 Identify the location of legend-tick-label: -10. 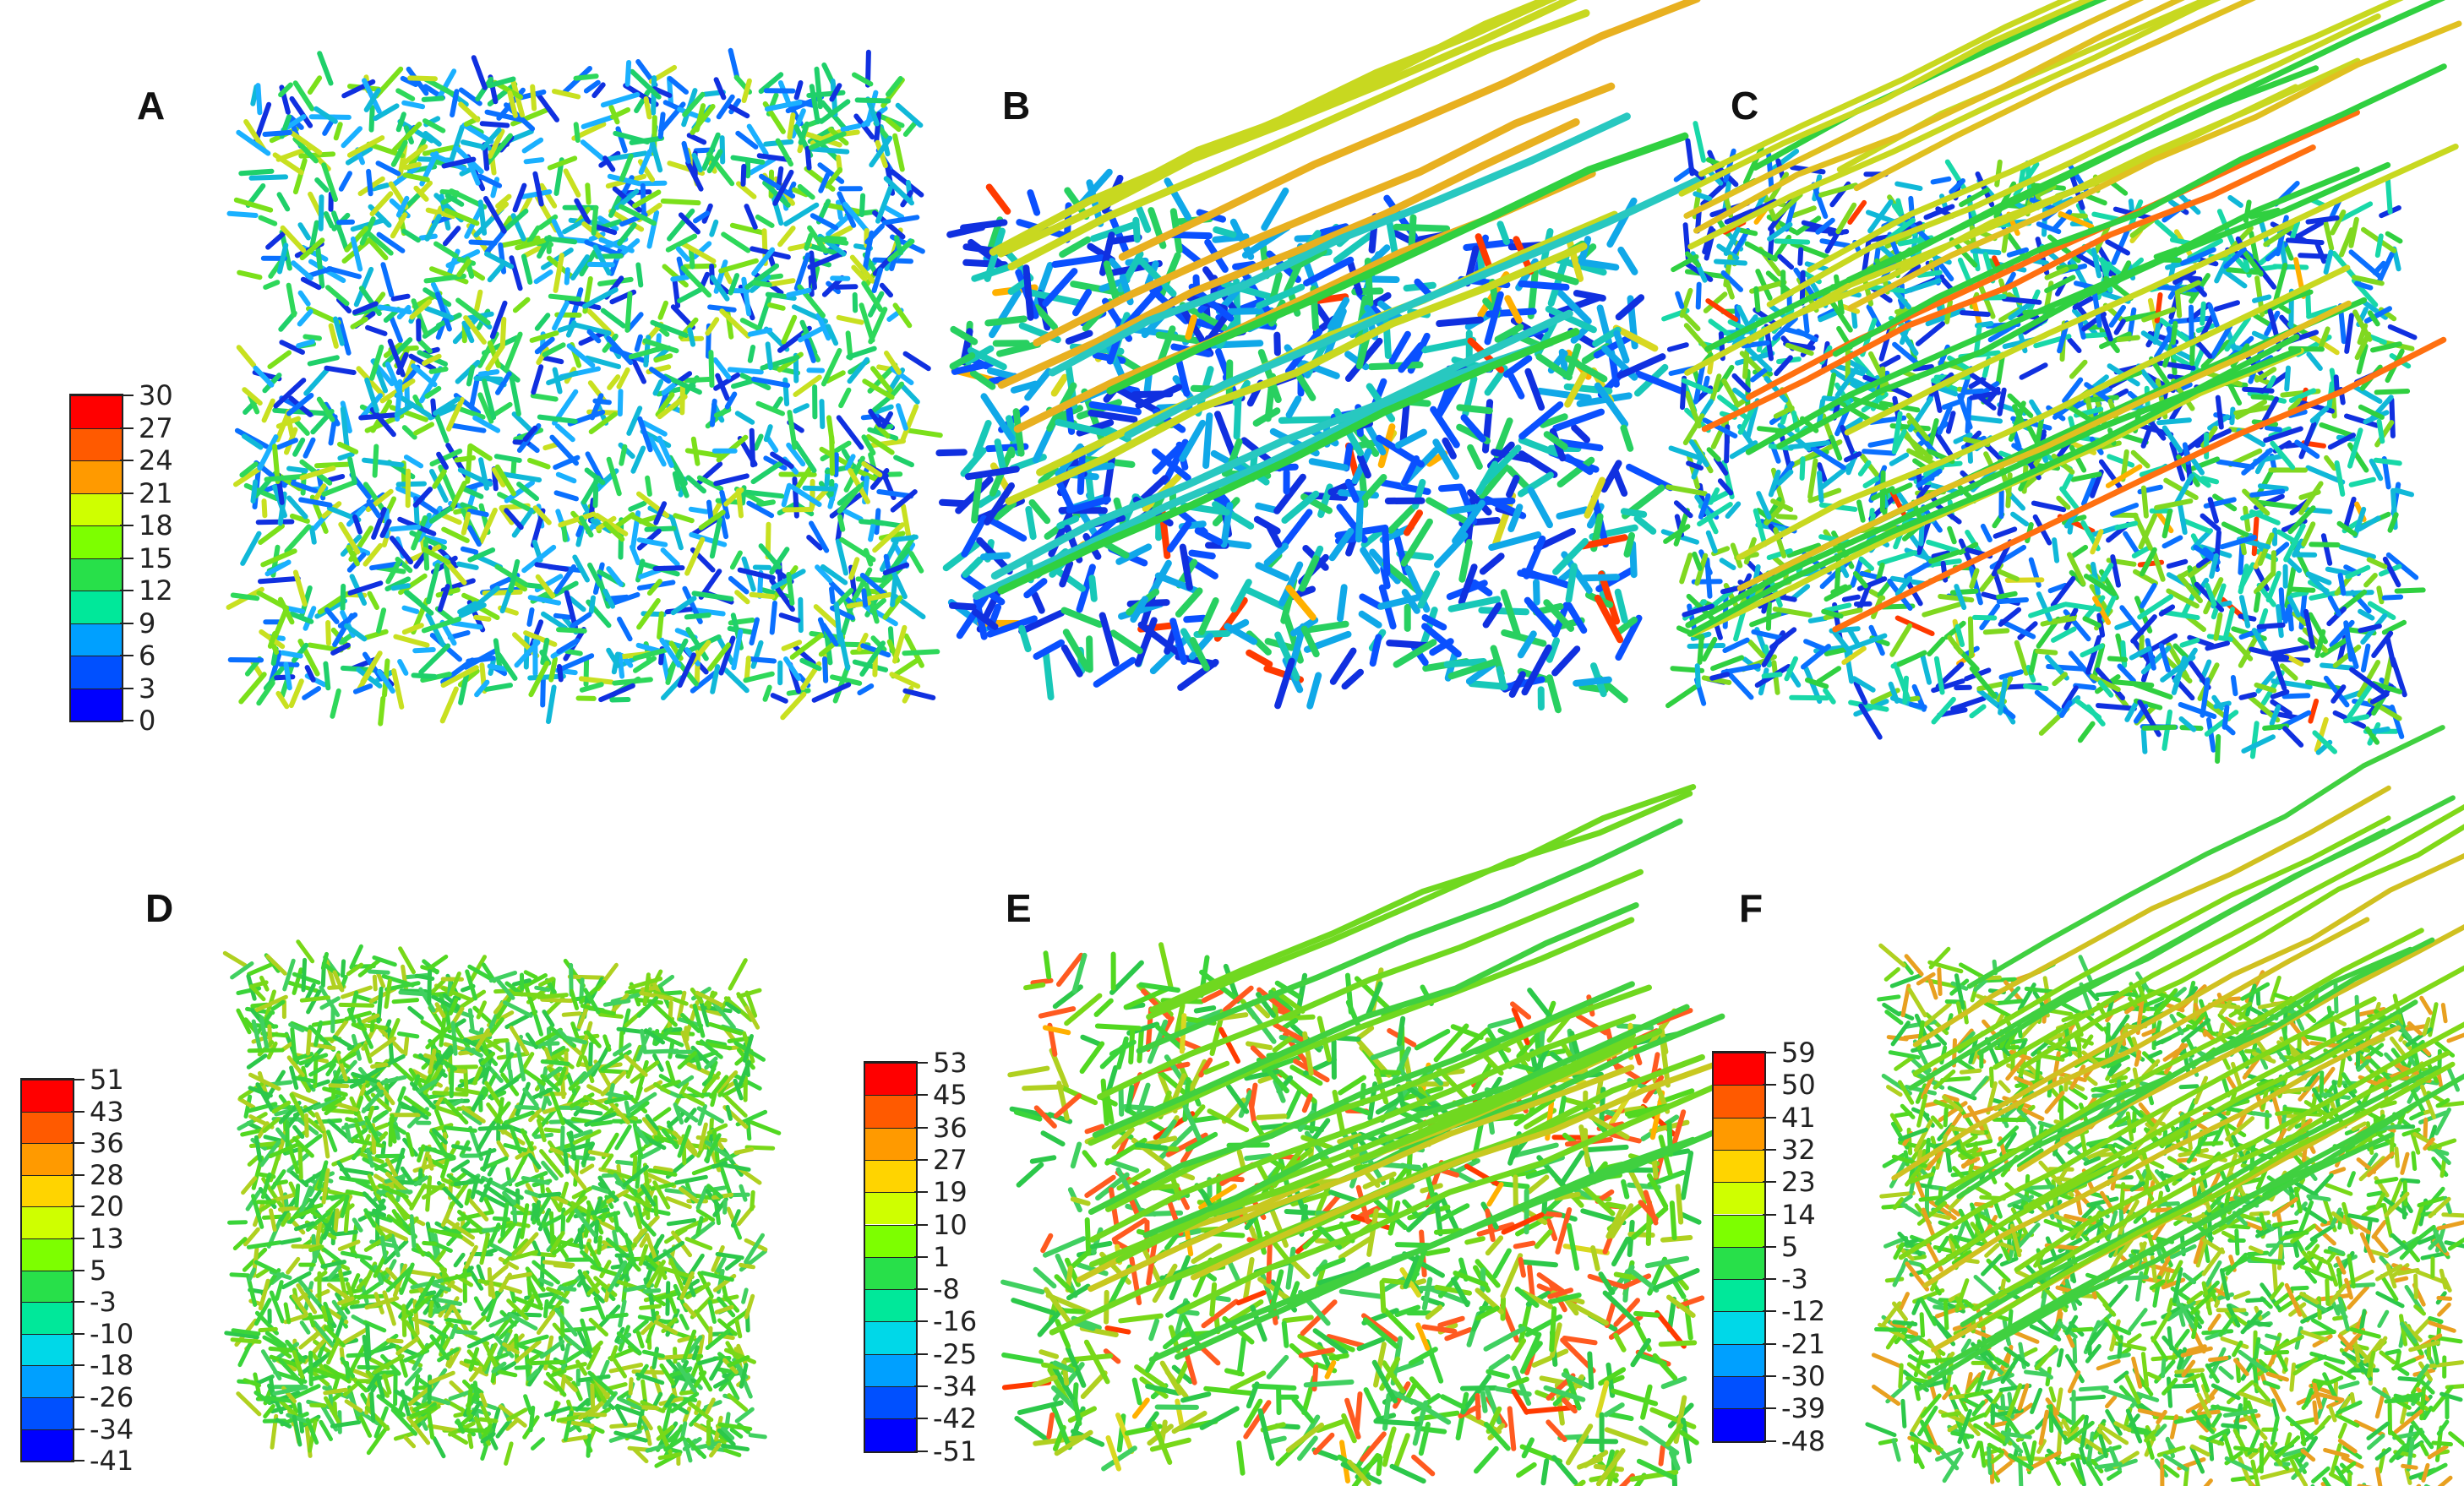
(112, 1333).